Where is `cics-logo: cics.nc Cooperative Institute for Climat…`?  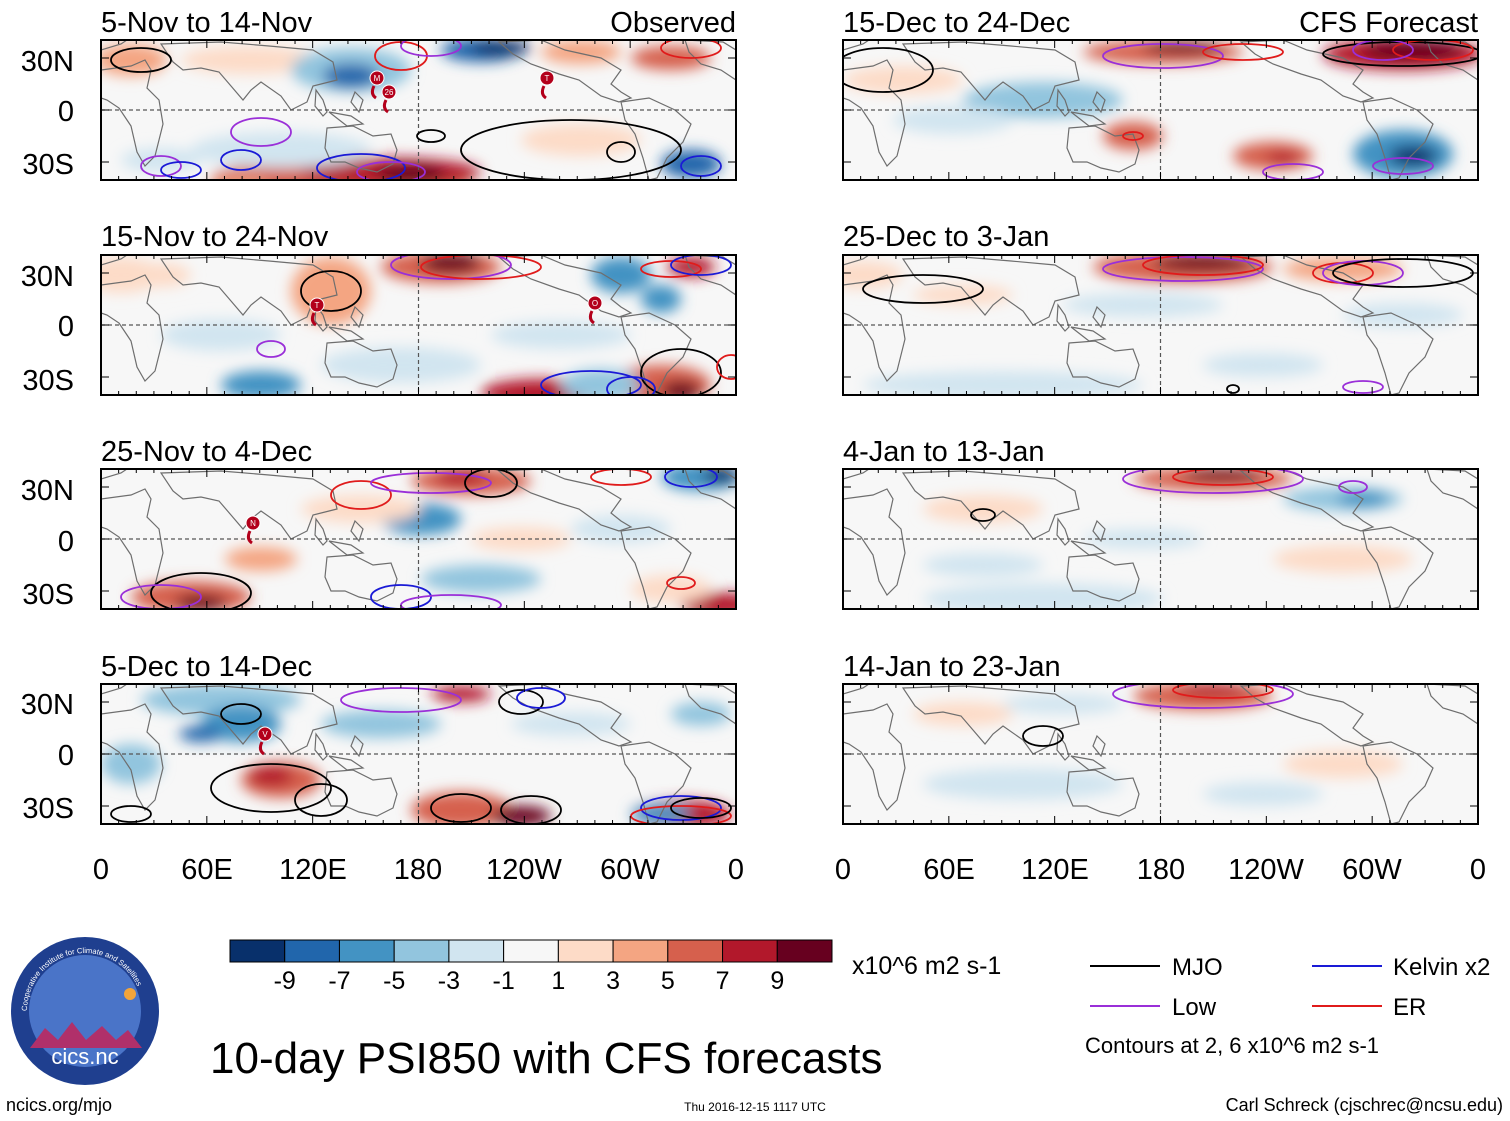
cics-logo: cics.nc Cooperative Institute for Climat… is located at coordinates (85, 1011).